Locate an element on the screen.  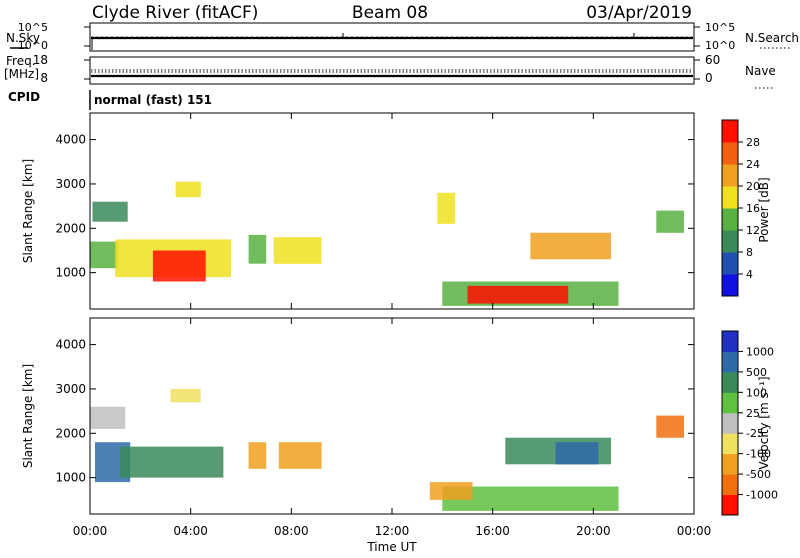
freq-tick-lo: 8 is located at coordinates (44, 78).